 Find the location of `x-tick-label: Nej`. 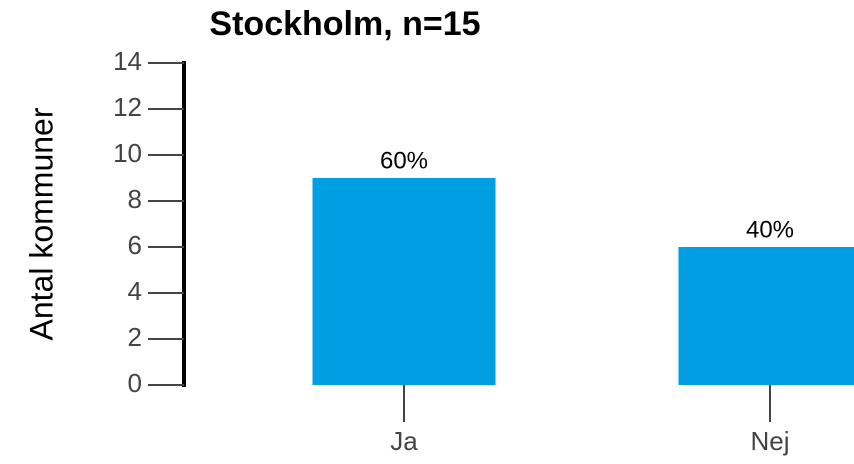

x-tick-label: Nej is located at coordinates (769, 441).